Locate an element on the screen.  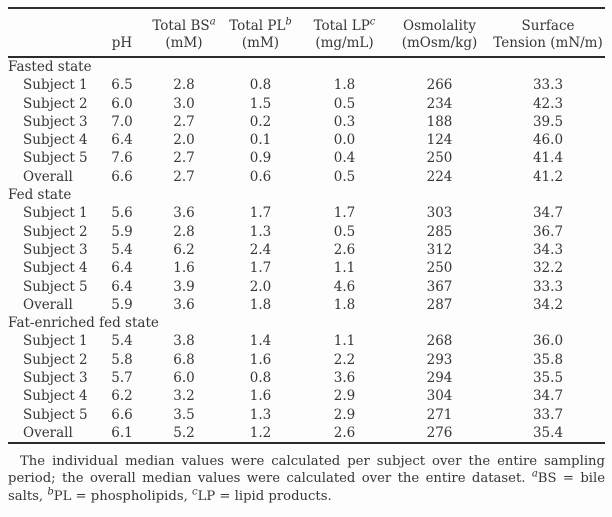
header-osmolality-unit: (mOsm/kg) is located at coordinates (439, 43).